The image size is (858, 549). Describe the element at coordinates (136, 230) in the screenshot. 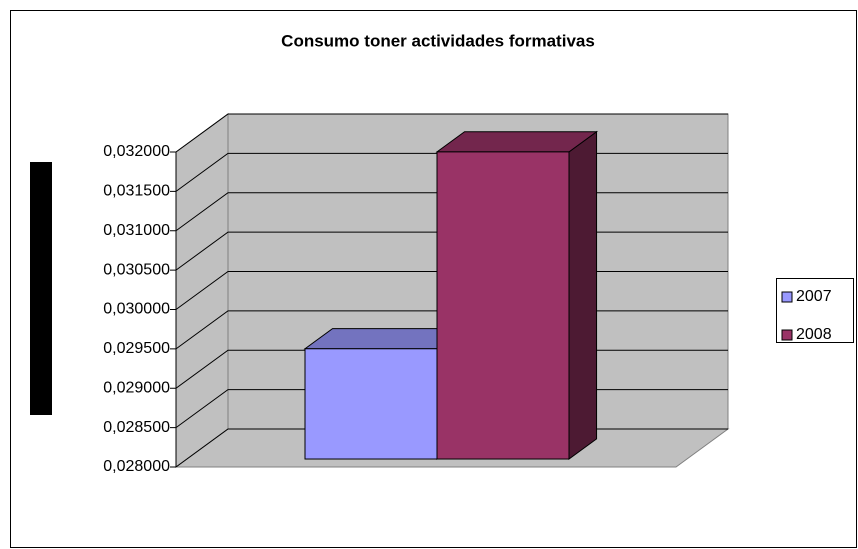

I see `y-tick-label: 0,031000` at that location.